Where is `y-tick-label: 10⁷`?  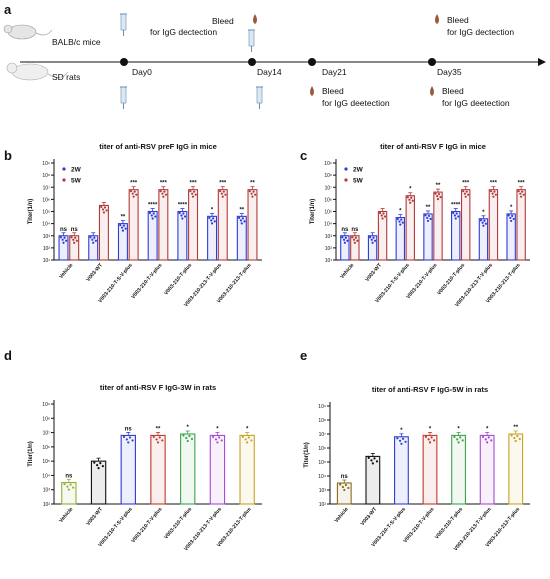 y-tick-label: 10⁷ is located at coordinates (329, 188).